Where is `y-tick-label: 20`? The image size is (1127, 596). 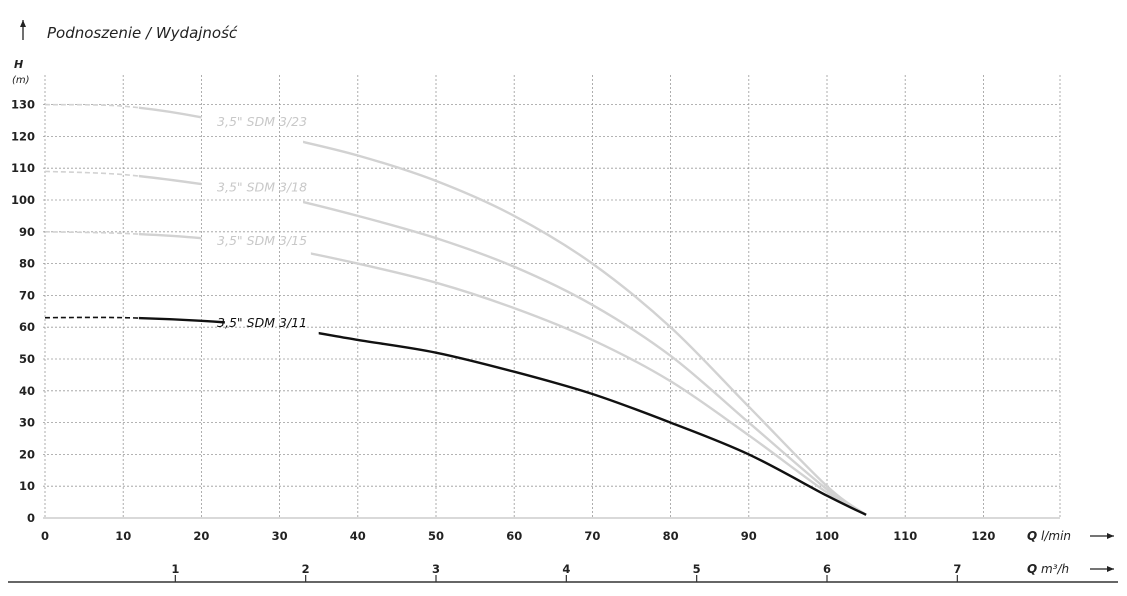
y-tick-label: 20 is located at coordinates (27, 454).